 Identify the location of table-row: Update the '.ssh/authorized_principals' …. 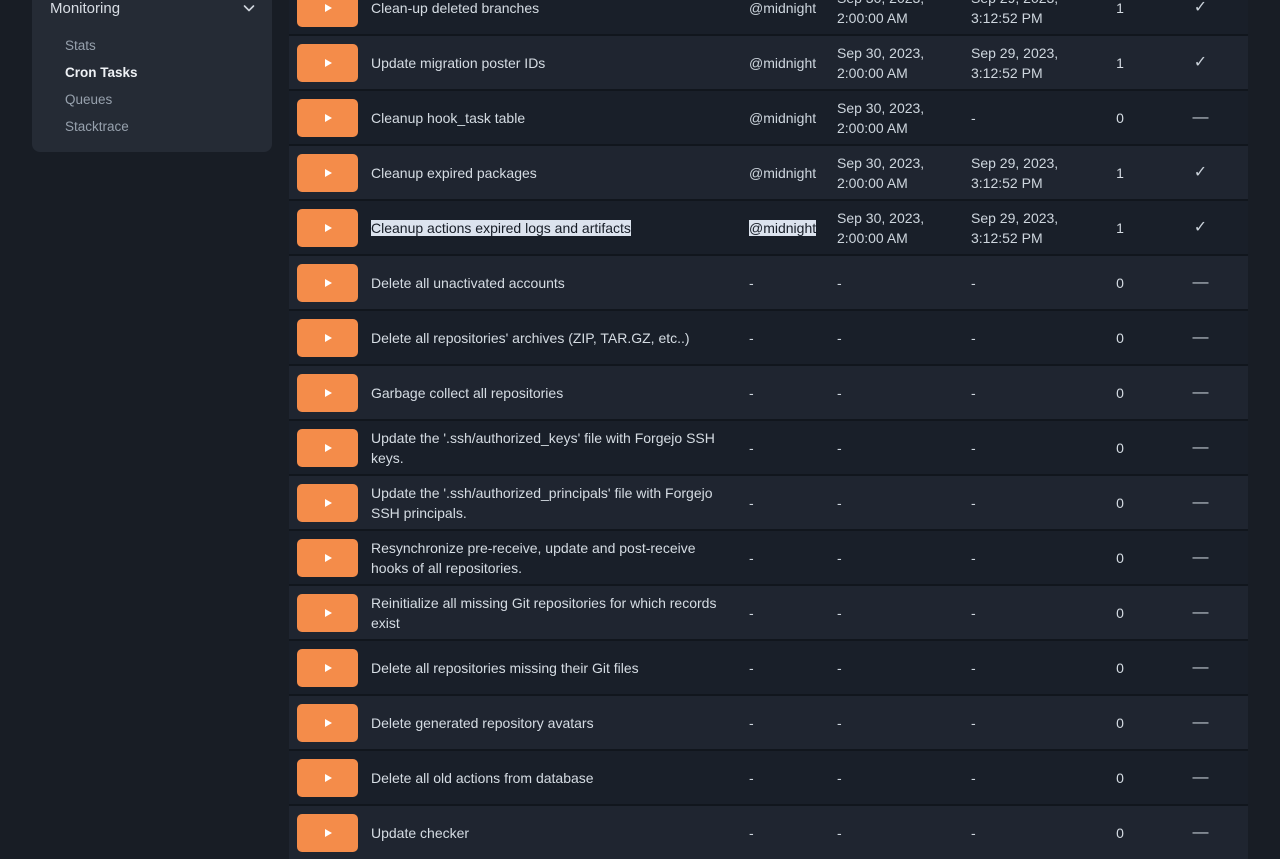
(768, 501).